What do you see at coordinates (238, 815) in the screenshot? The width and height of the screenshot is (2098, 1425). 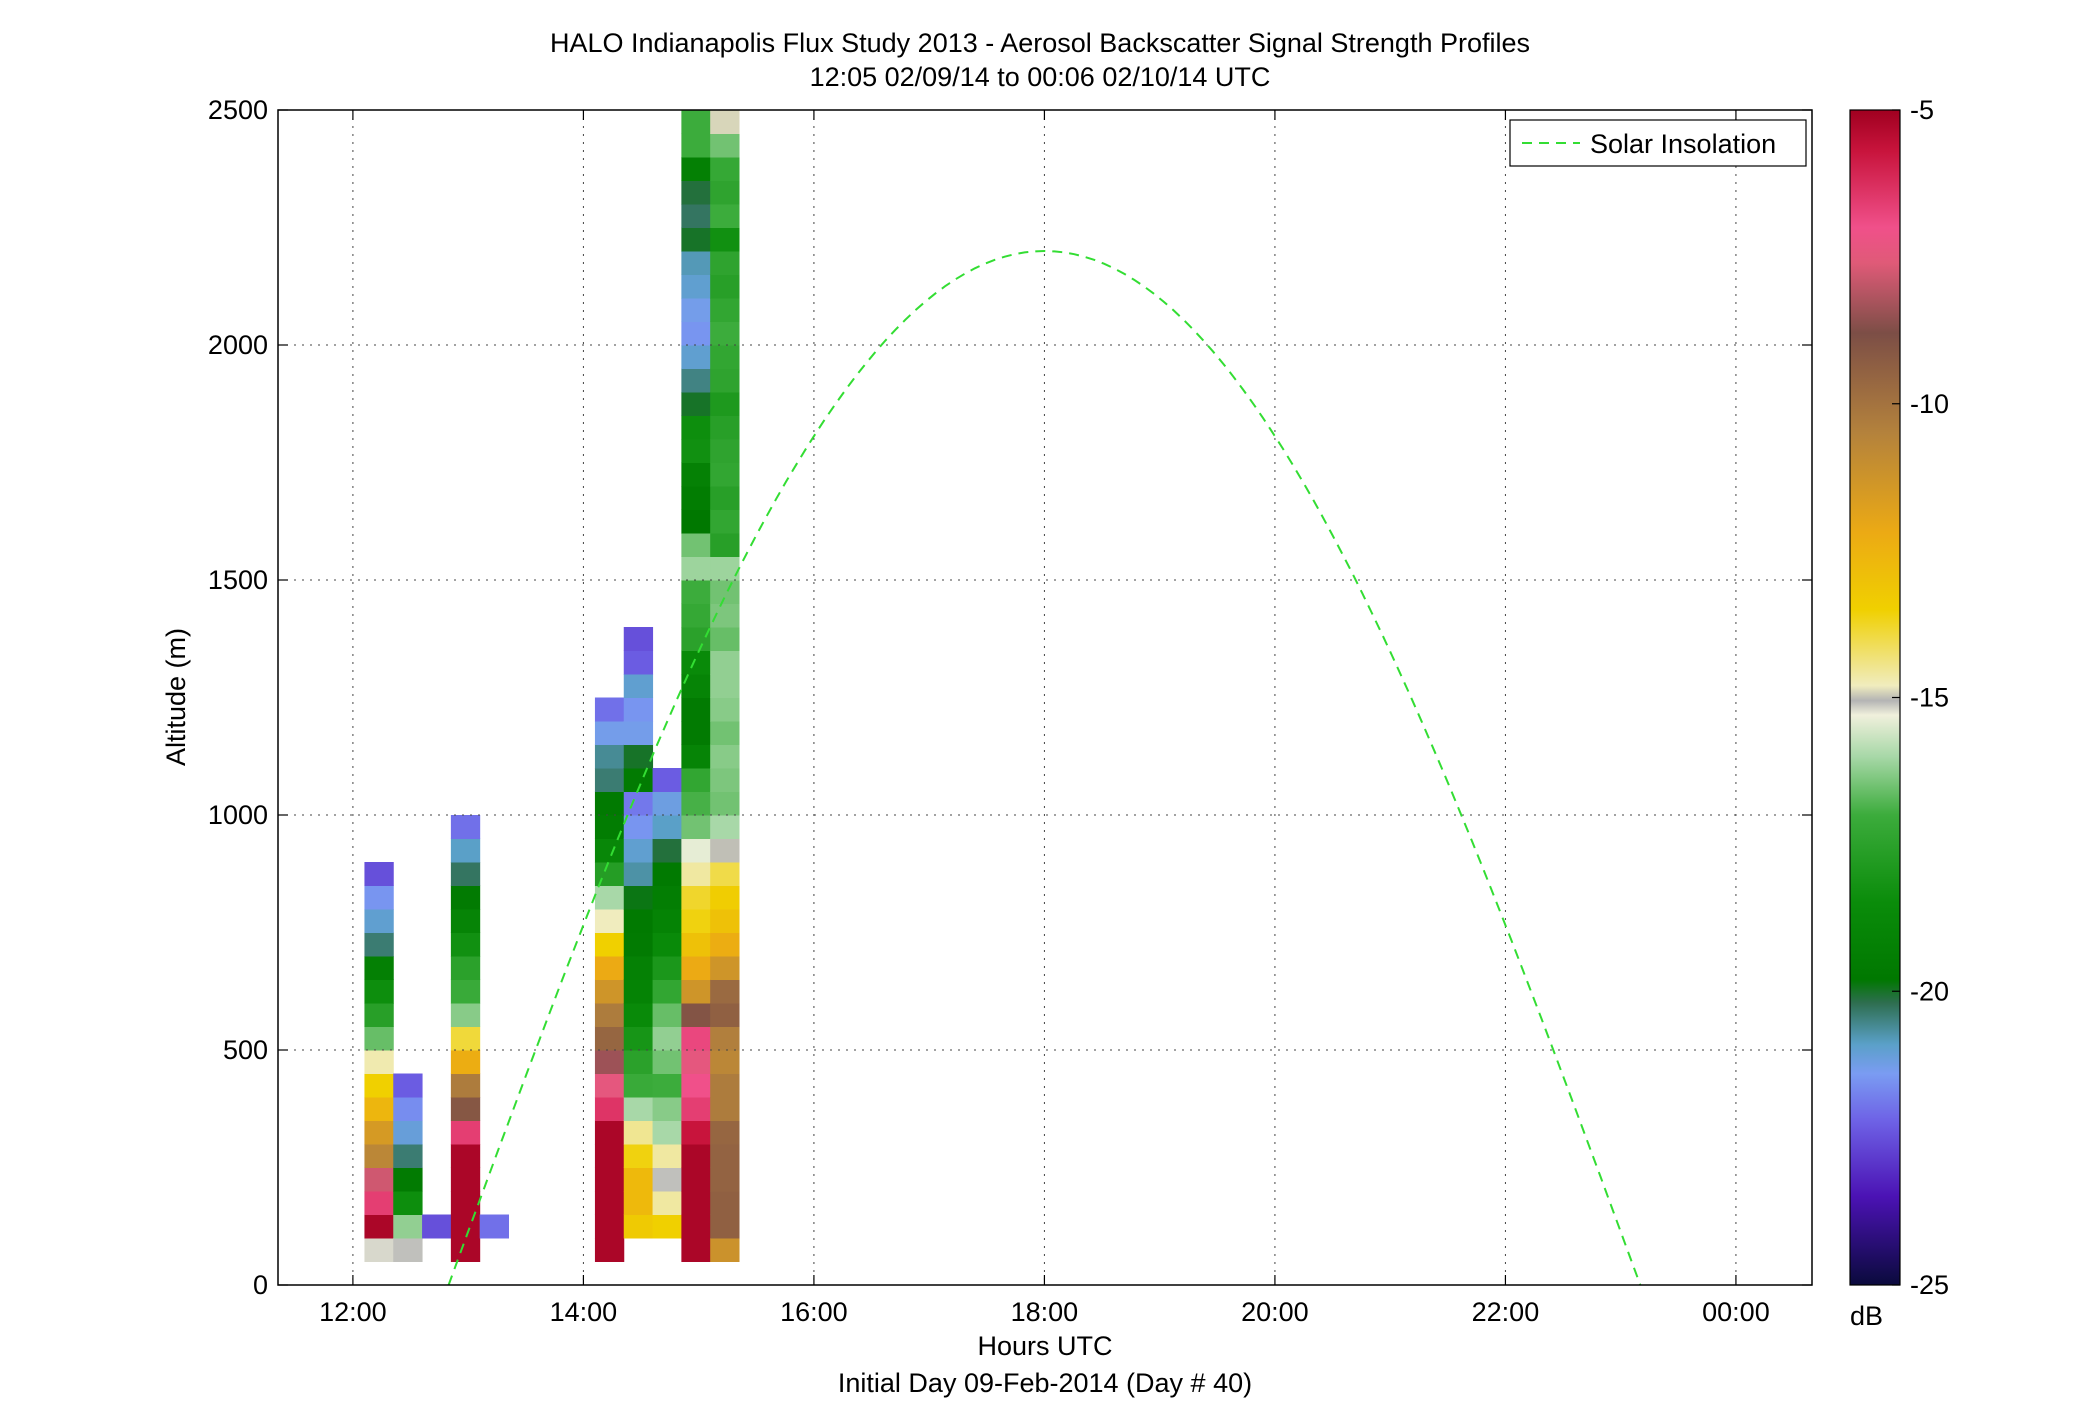 I see `y-tick-label: 1000` at bounding box center [238, 815].